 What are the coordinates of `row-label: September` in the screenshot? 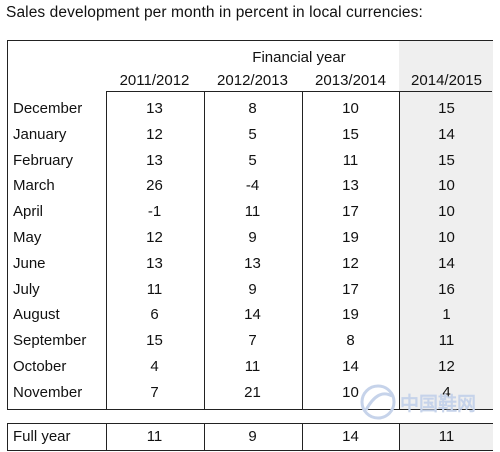 It's located at (50, 341).